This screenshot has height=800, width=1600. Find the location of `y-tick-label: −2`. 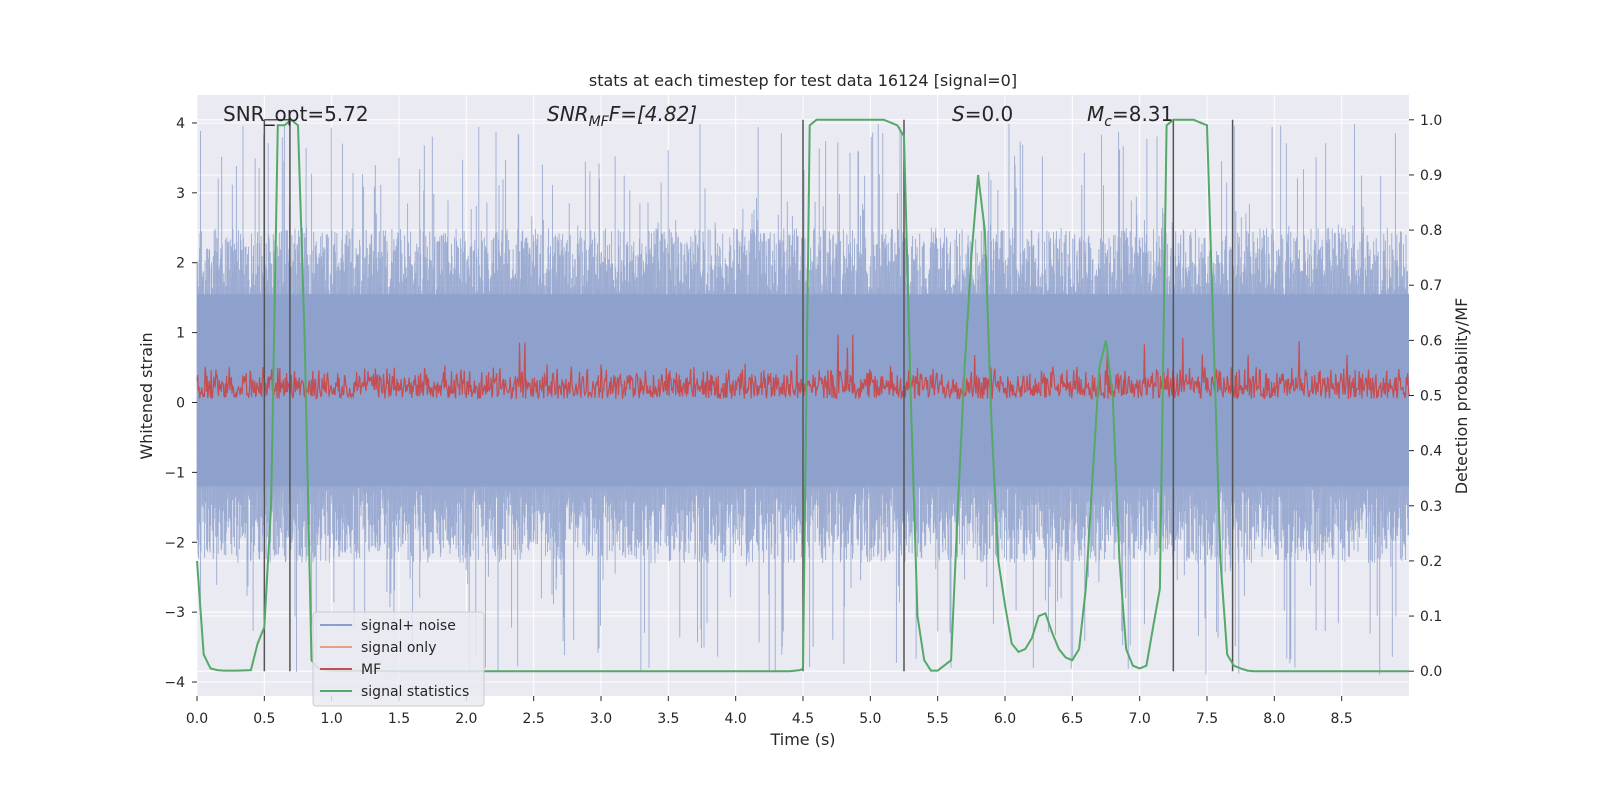

y-tick-label: −2 is located at coordinates (174, 543).